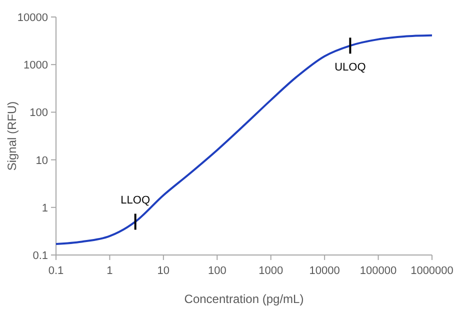  I want to click on y-tick-label: 10000, so click(32, 18).